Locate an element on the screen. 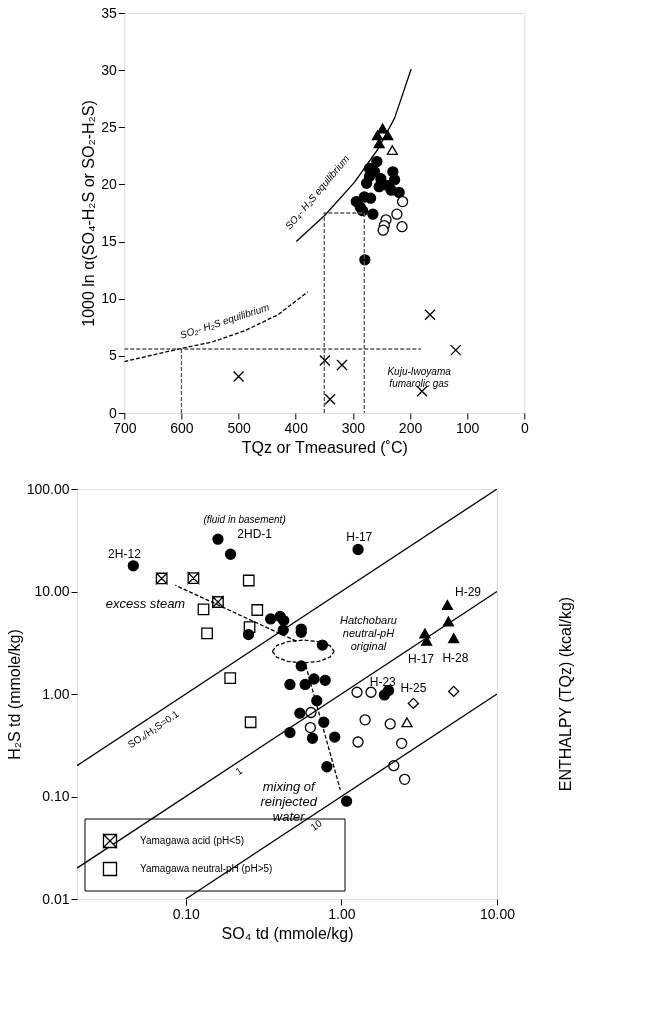 The width and height of the screenshot is (651, 1026). y-tick-label: 0.01 is located at coordinates (56, 898).